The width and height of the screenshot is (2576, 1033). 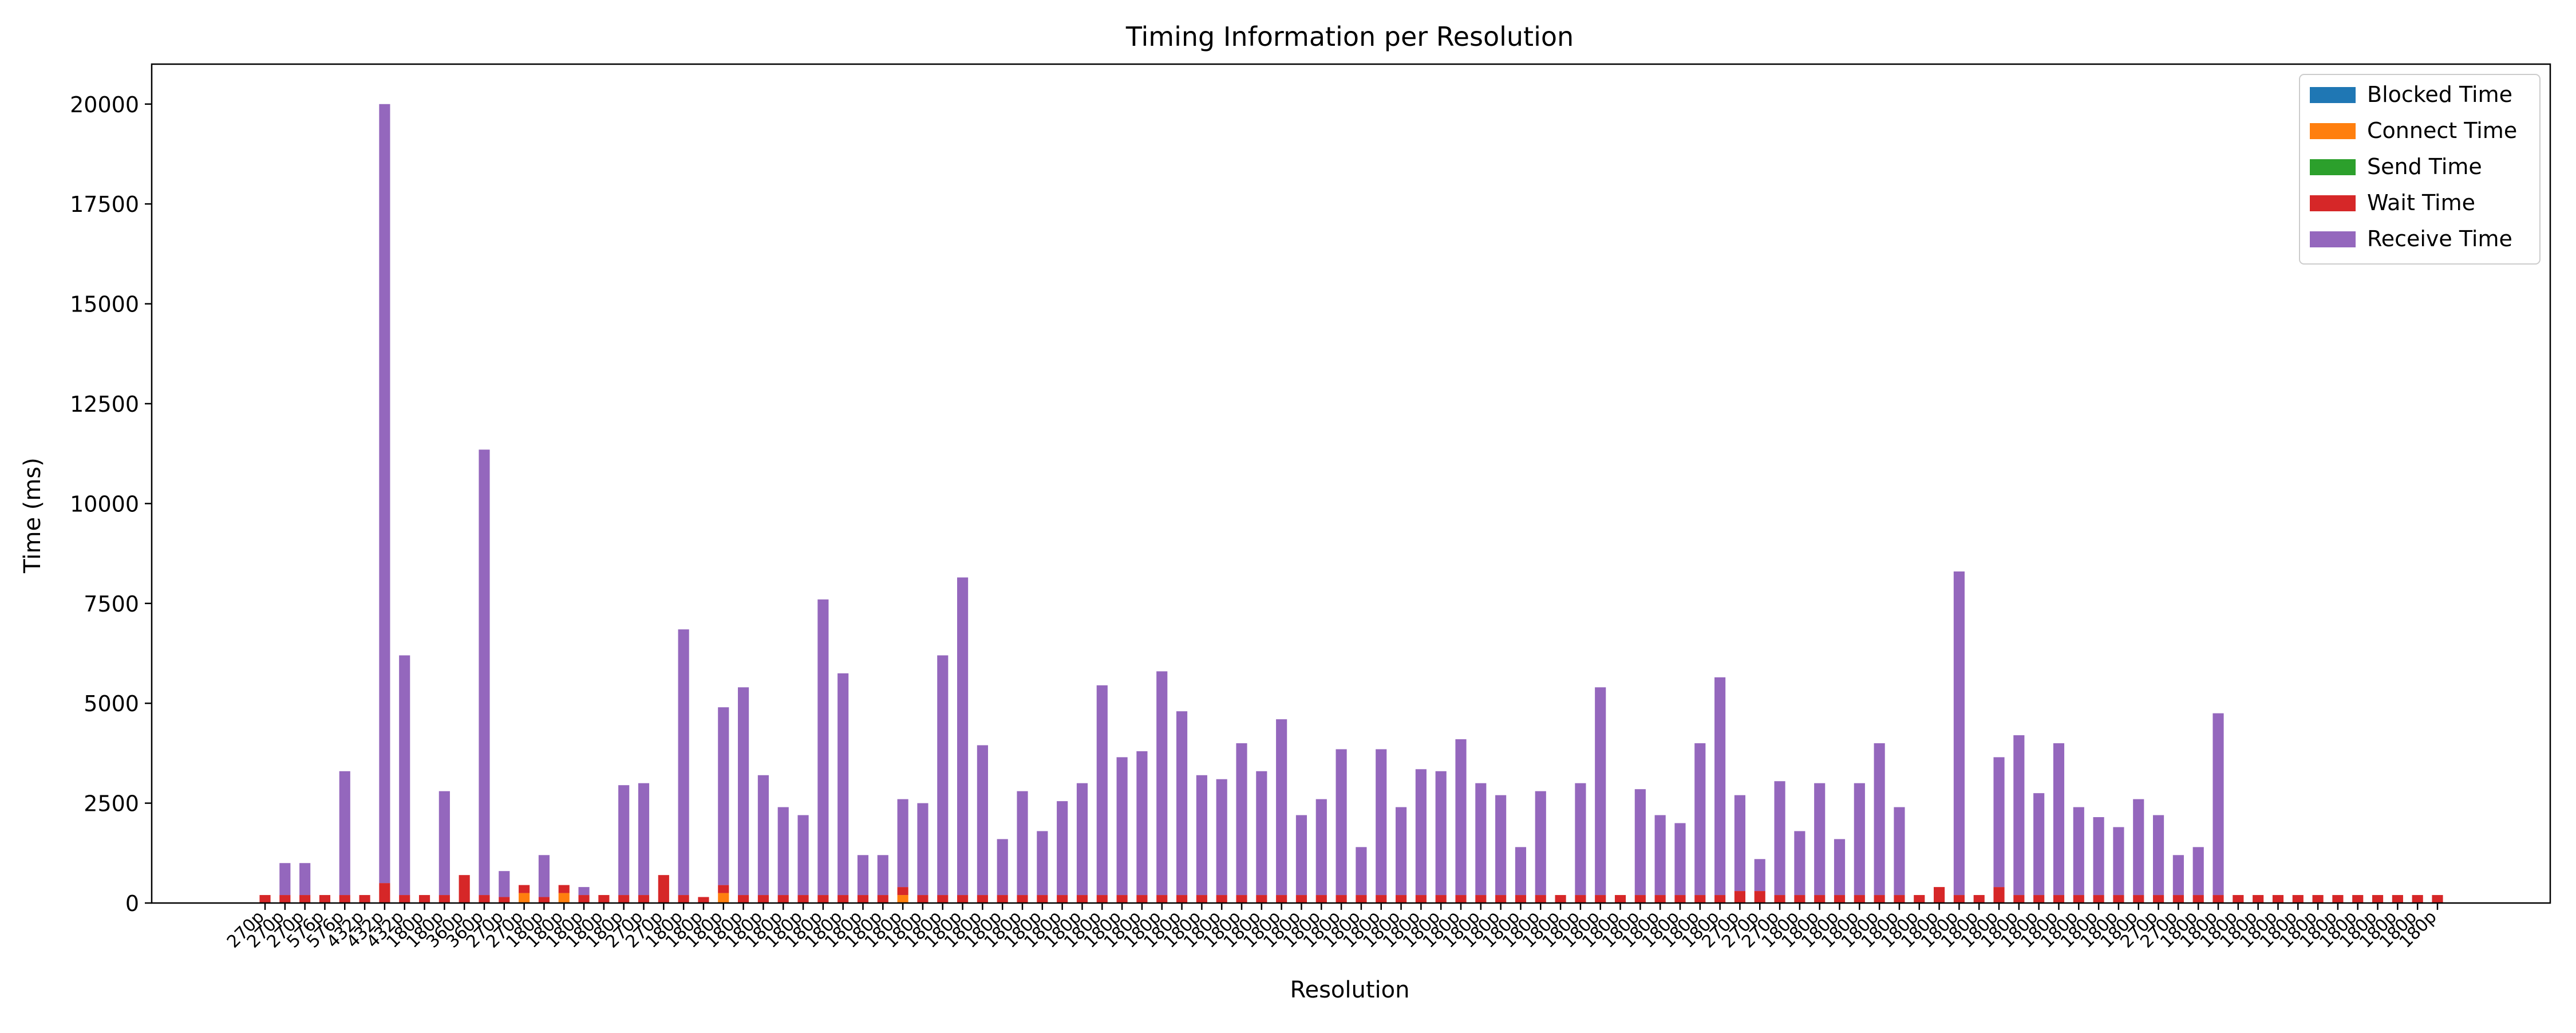 I want to click on y-tick-label: 10000, so click(x=104, y=503).